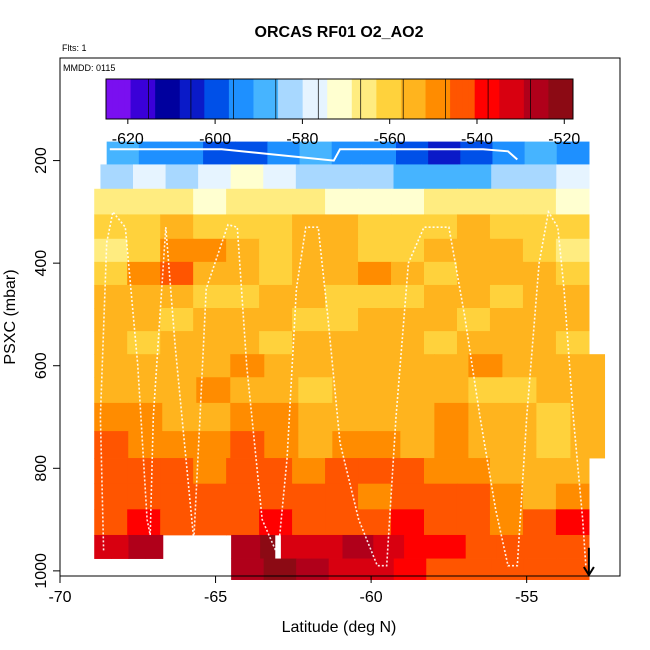 This screenshot has width=650, height=650. Describe the element at coordinates (339, 627) in the screenshot. I see `x-axis-label: Latitude (deg N)` at that location.